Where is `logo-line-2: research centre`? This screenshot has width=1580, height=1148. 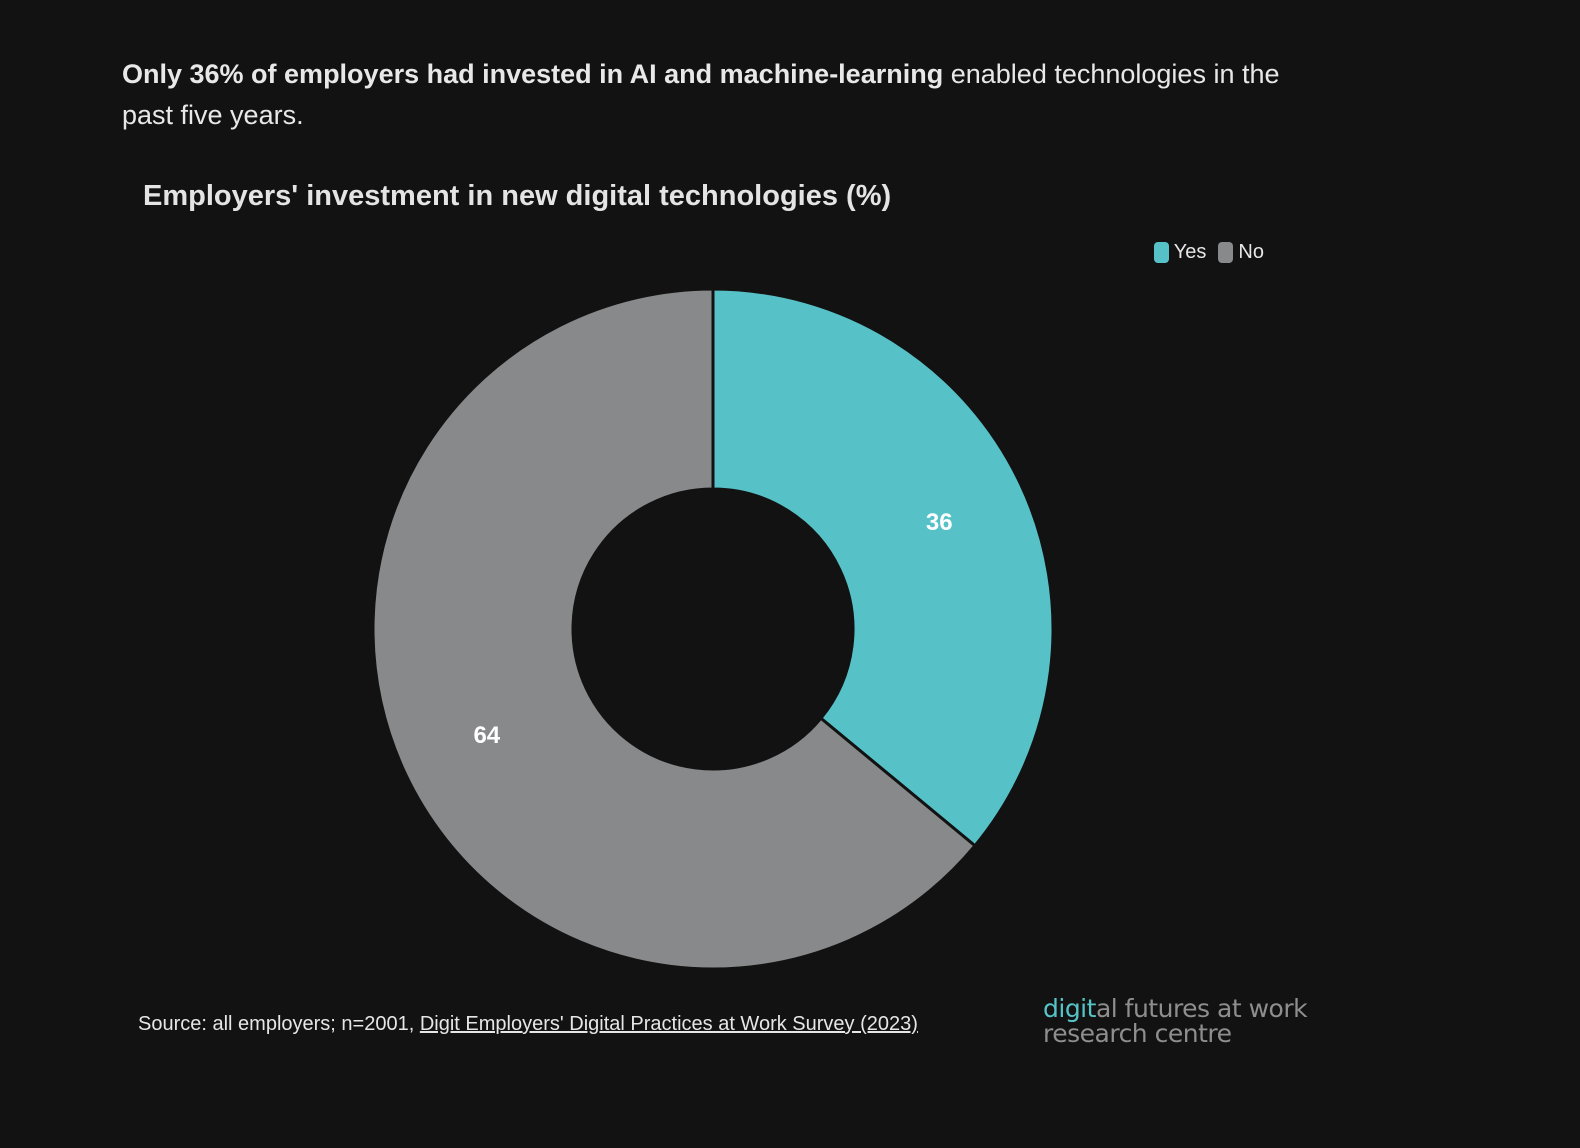
logo-line-2: research centre is located at coordinates (1137, 1033).